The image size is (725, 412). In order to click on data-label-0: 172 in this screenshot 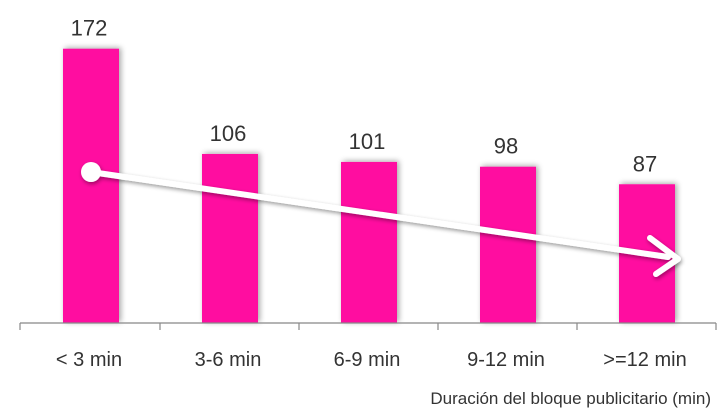, I will do `click(89, 28)`.